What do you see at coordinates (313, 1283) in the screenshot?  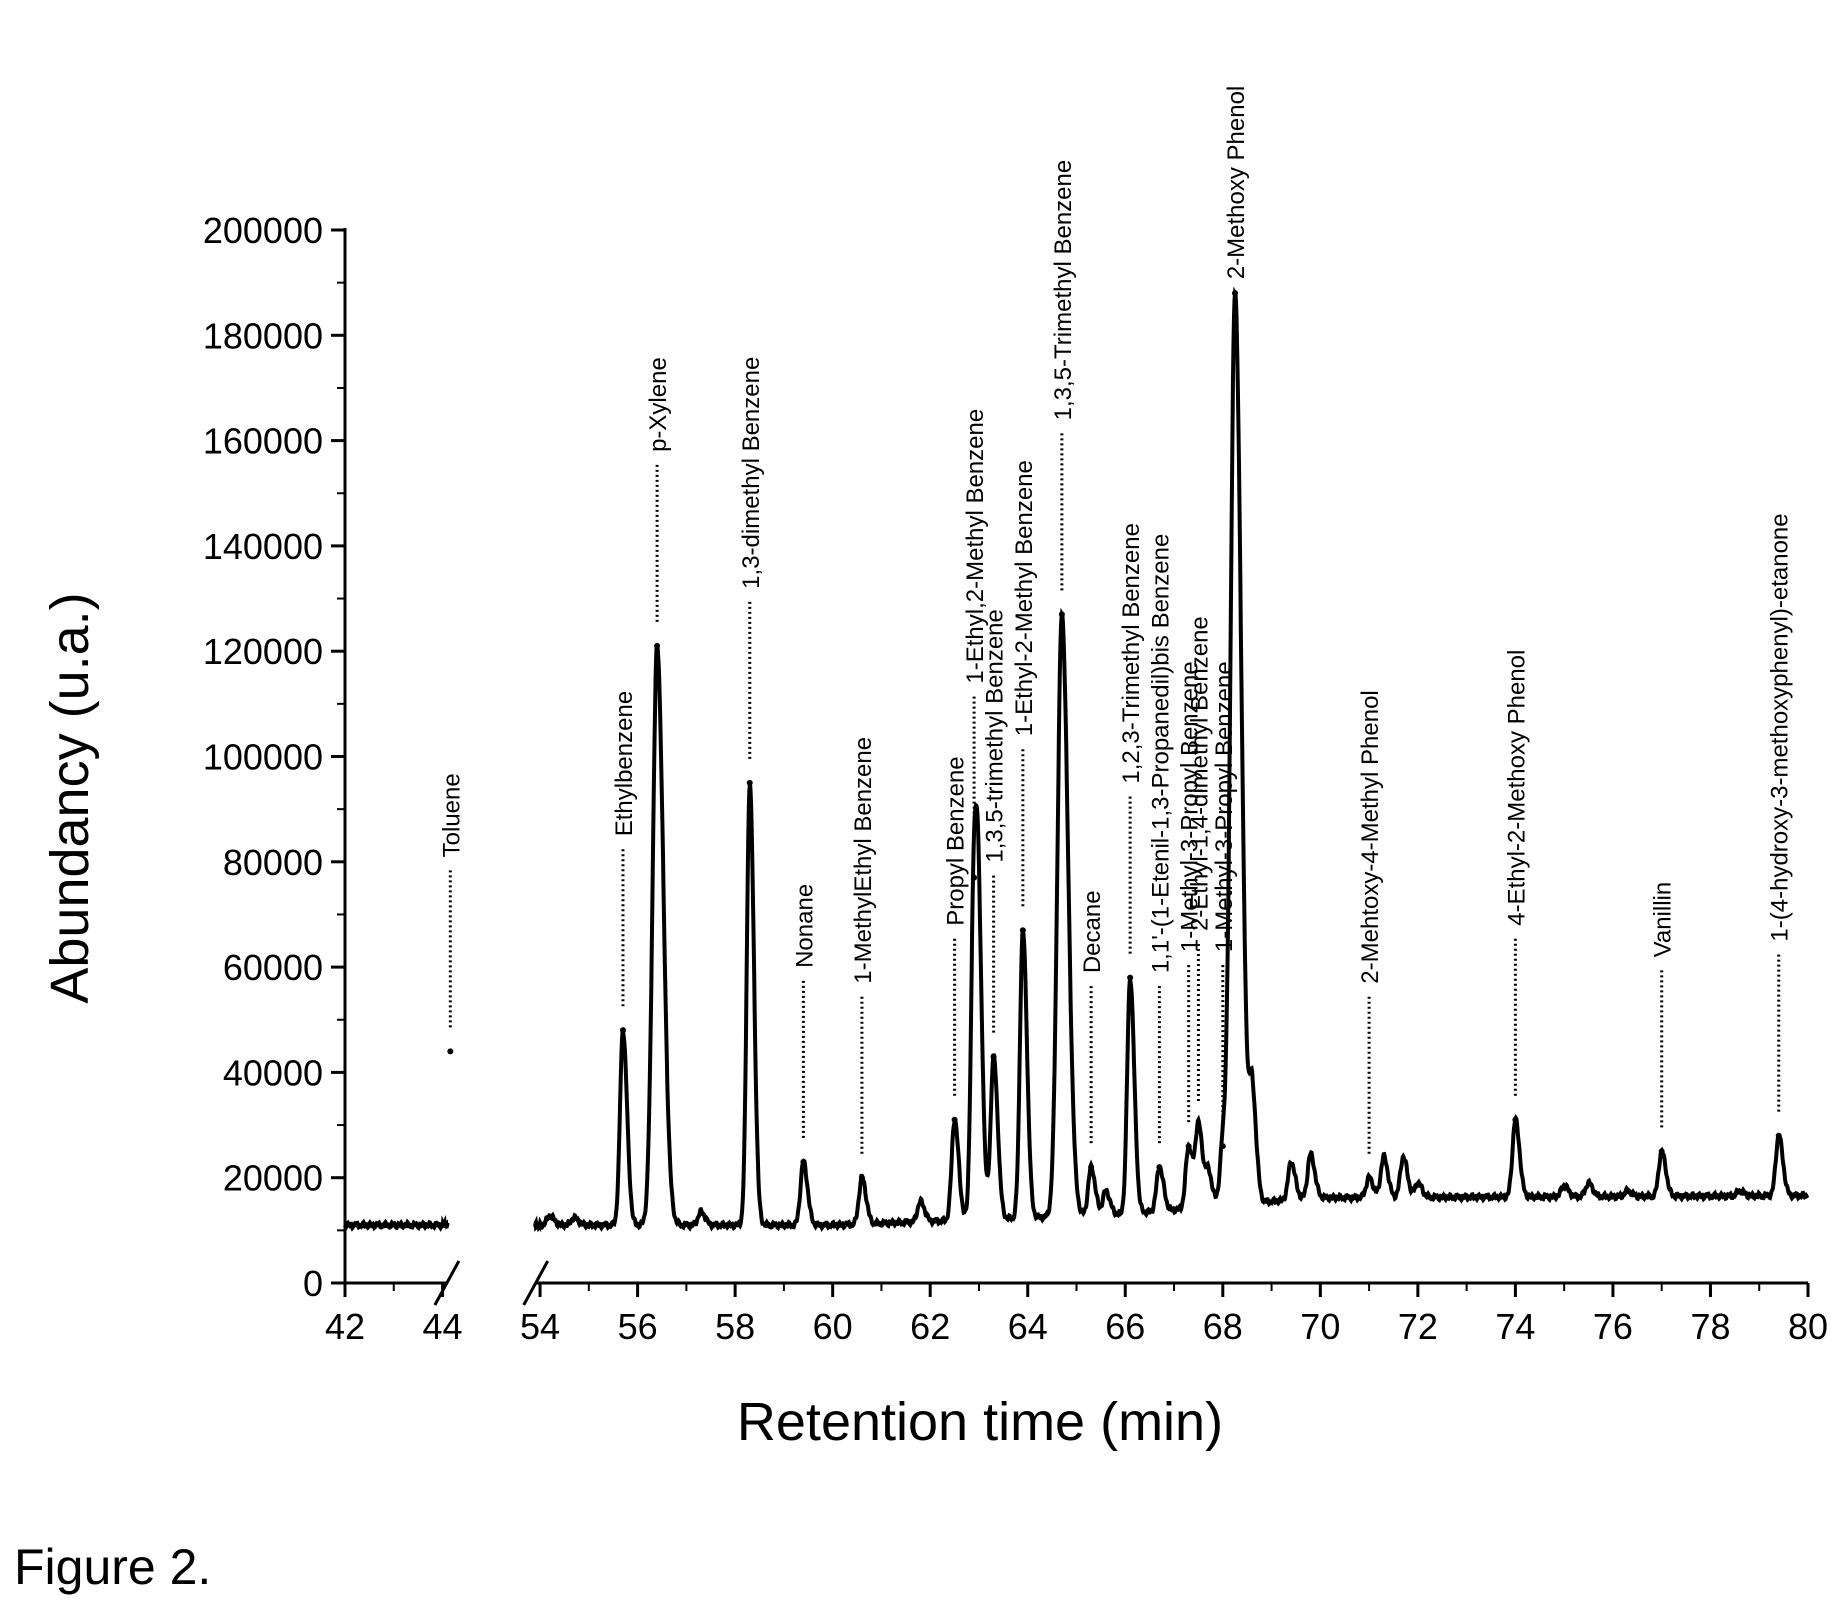 I see `y-tick-label: 0` at bounding box center [313, 1283].